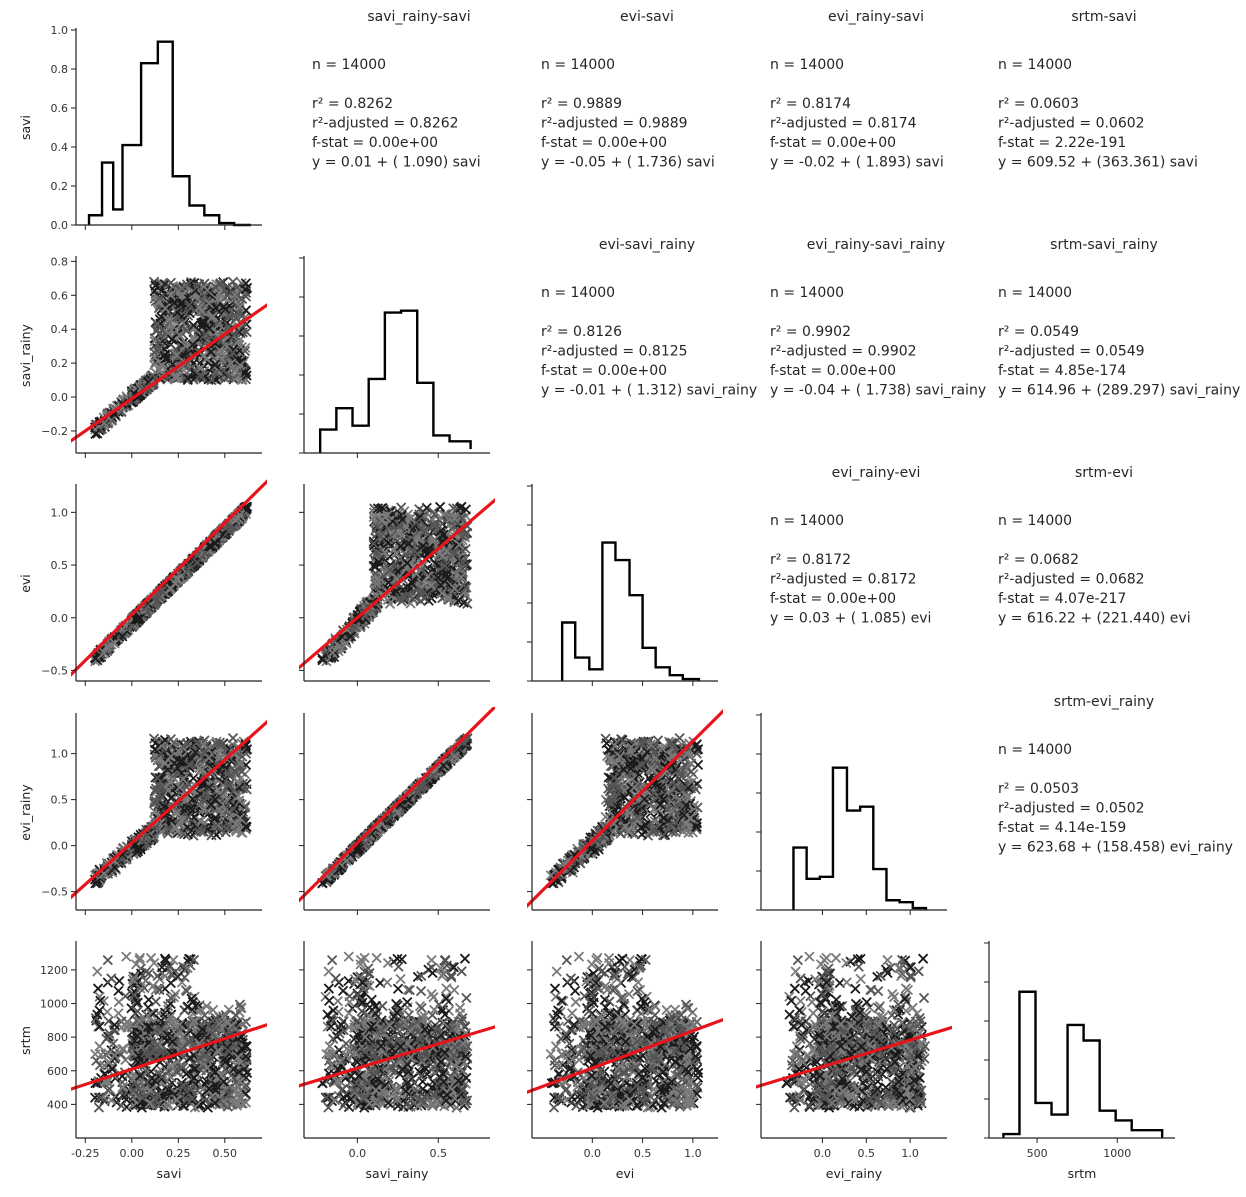 The image size is (1246, 1197). I want to click on stat-title: srtm-savi, so click(1103, 17).